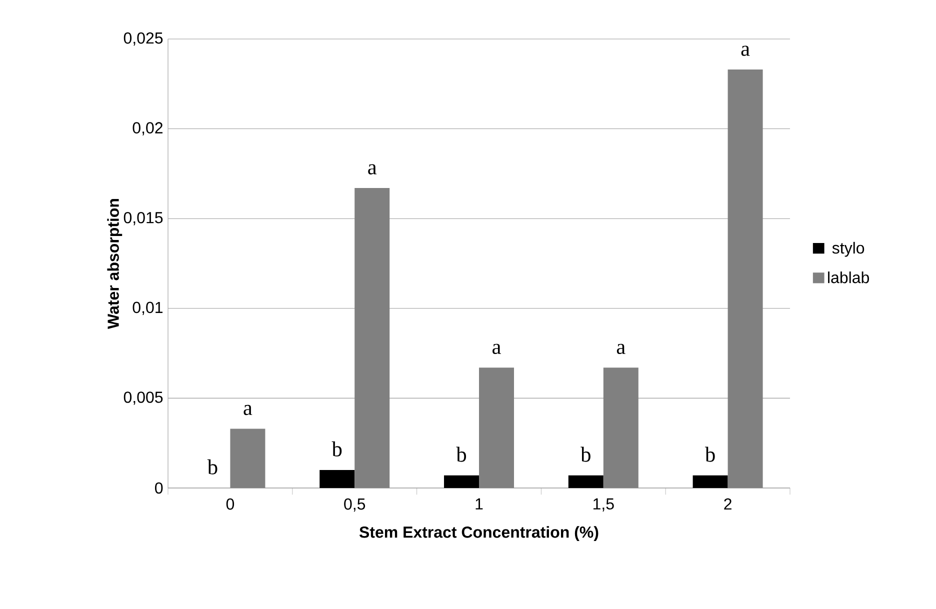  I want to click on x-tick-label: 1,5, so click(603, 505).